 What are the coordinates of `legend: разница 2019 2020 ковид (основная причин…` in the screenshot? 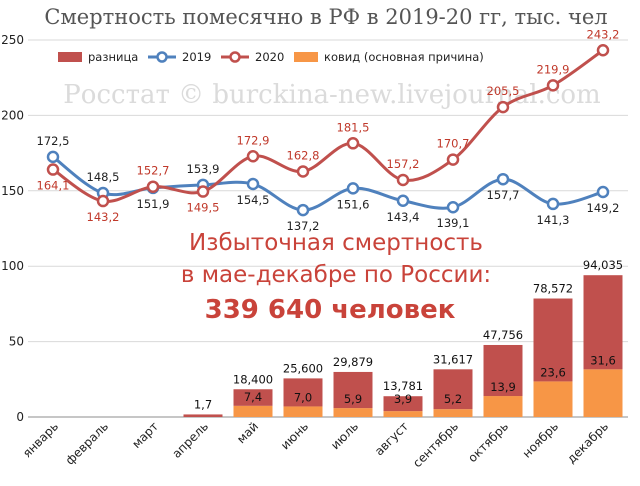 It's located at (271, 57).